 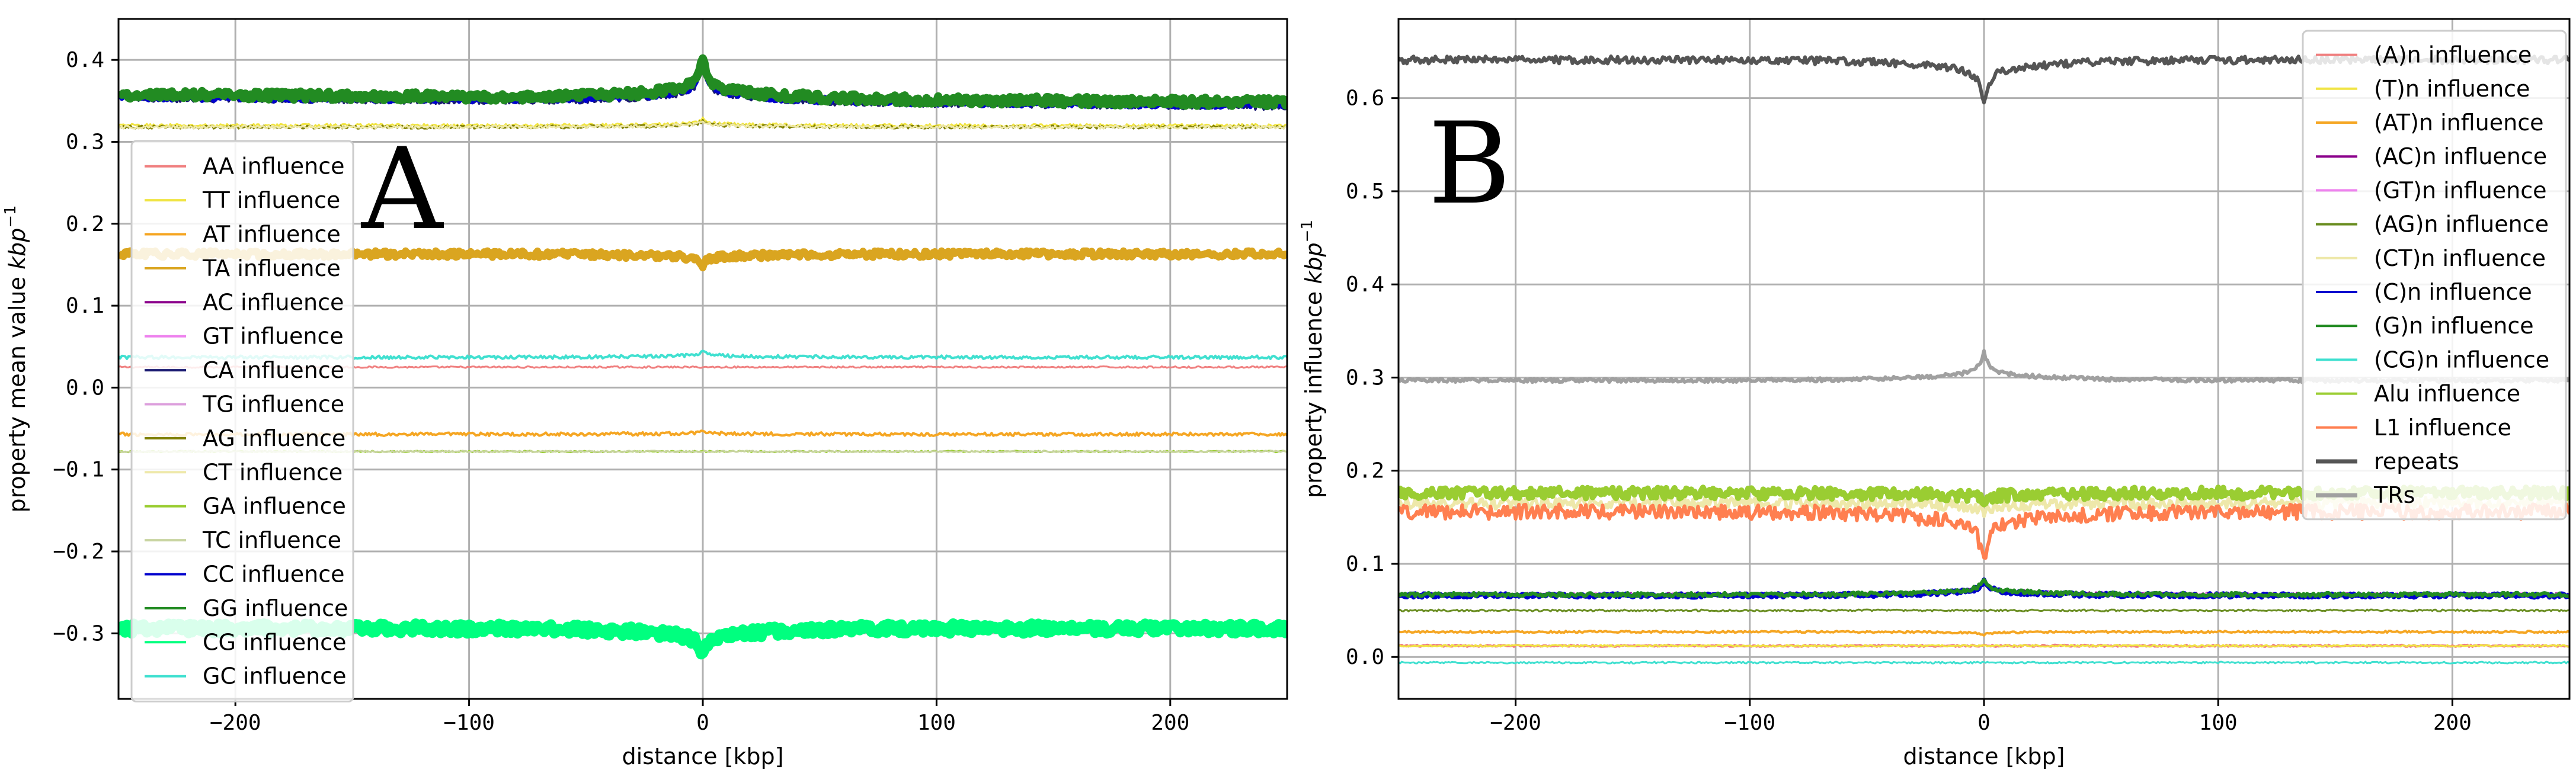 I want to click on panel-label: B, so click(x=1469, y=164).